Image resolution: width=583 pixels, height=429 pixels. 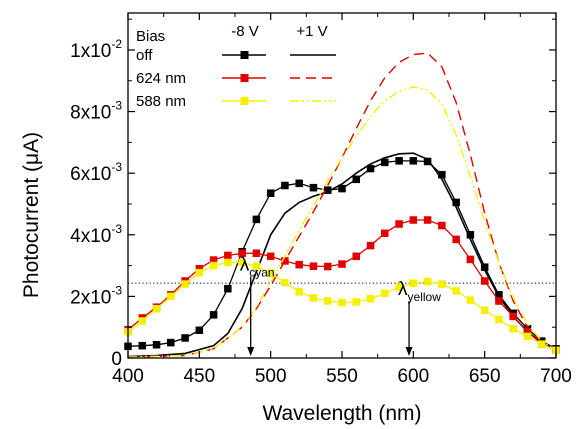 What do you see at coordinates (236, 101) in the screenshot?
I see `legend-row-2: 588 nm` at bounding box center [236, 101].